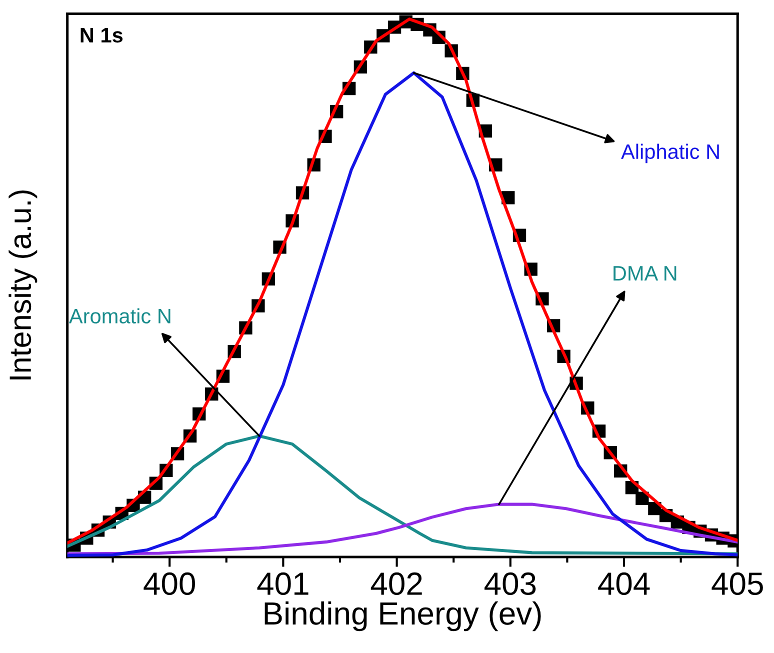 The height and width of the screenshot is (653, 774). What do you see at coordinates (670, 154) in the screenshot?
I see `text: Aliphatic N` at bounding box center [670, 154].